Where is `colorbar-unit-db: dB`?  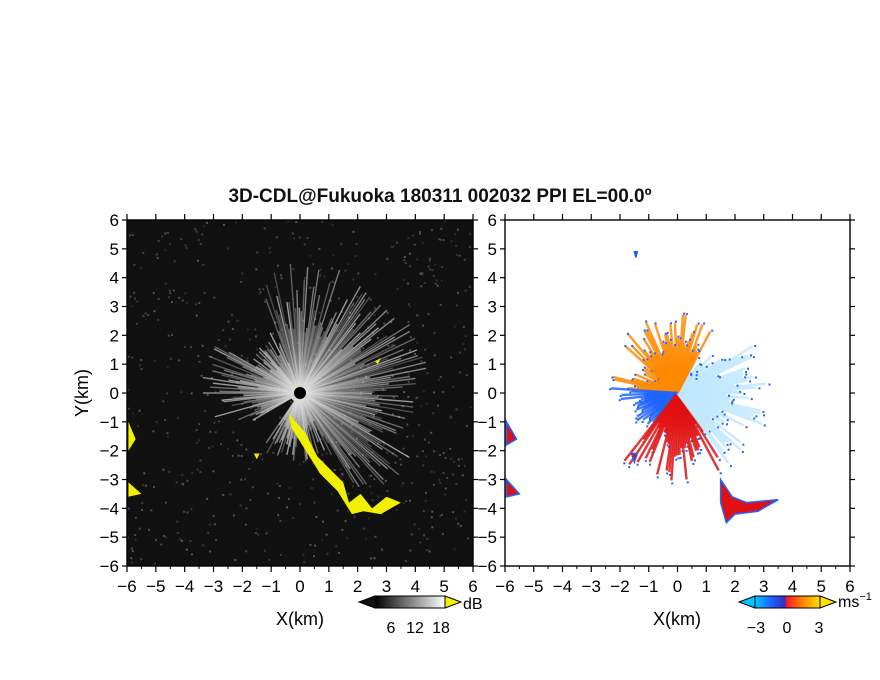
colorbar-unit-db: dB is located at coordinates (473, 604).